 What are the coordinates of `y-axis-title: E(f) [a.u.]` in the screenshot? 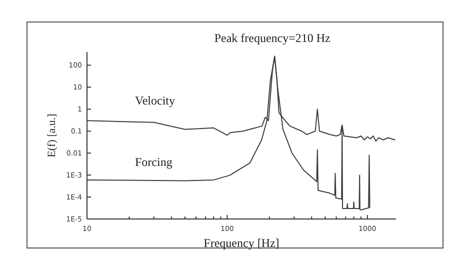 It's located at (52, 136).